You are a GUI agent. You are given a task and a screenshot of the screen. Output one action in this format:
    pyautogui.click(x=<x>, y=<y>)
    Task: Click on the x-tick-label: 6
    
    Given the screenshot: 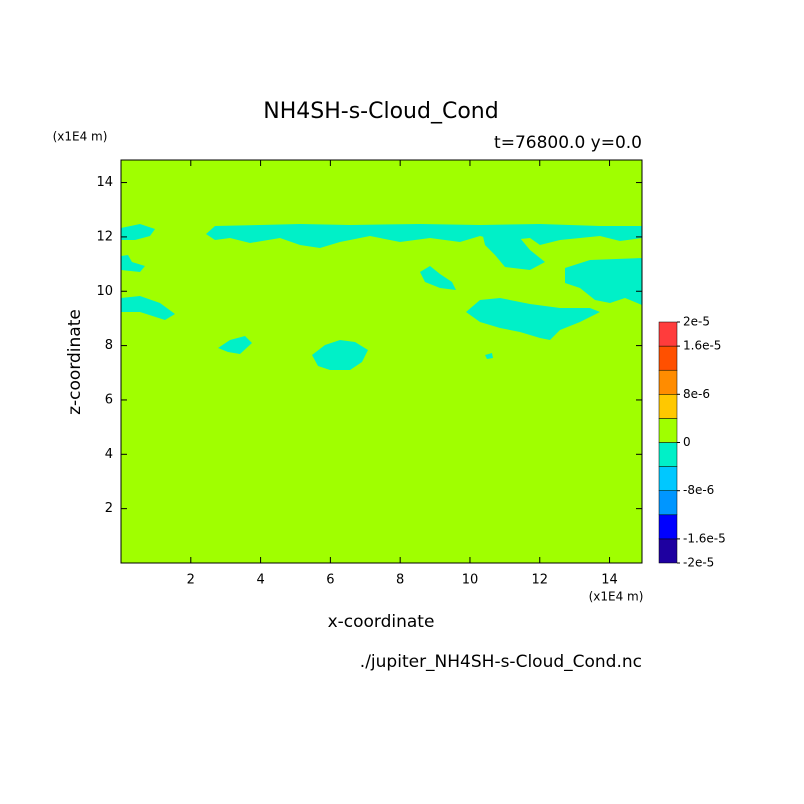 What is the action you would take?
    pyautogui.click(x=330, y=580)
    